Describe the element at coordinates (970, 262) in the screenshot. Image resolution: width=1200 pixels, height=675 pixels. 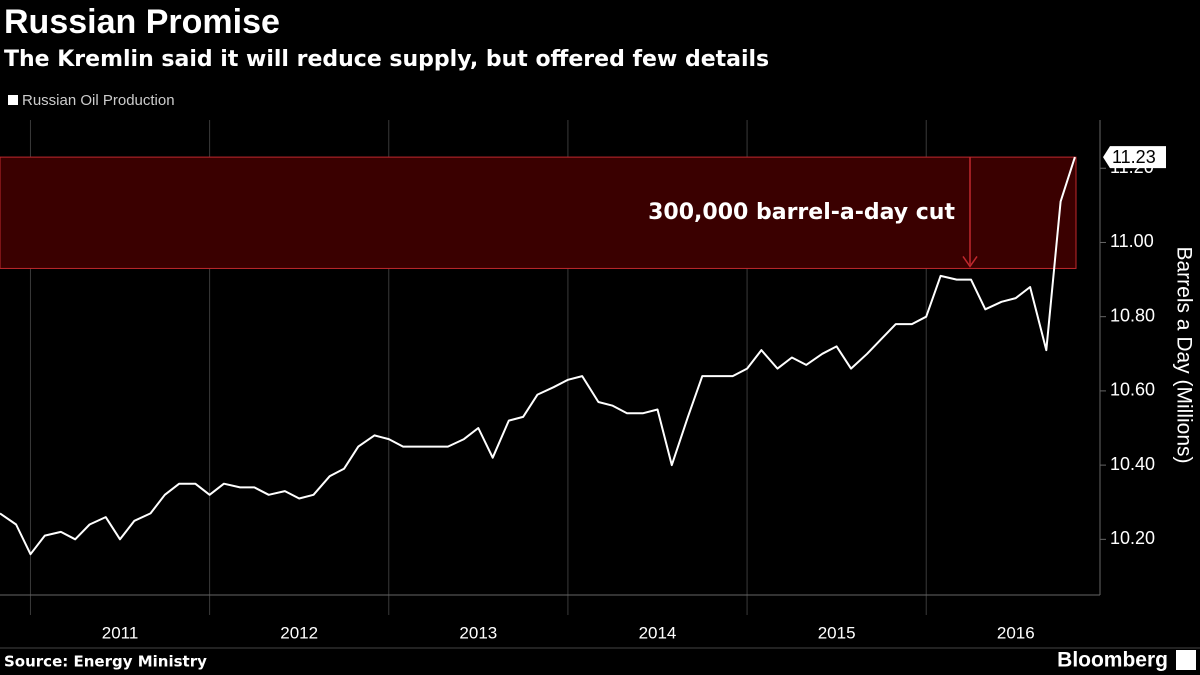
I see `arrow-head` at that location.